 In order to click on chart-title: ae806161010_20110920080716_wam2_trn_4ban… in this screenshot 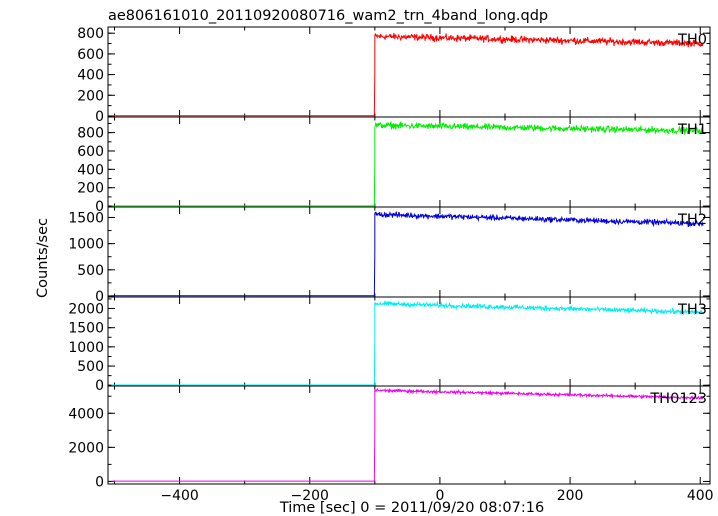, I will do `click(328, 16)`.